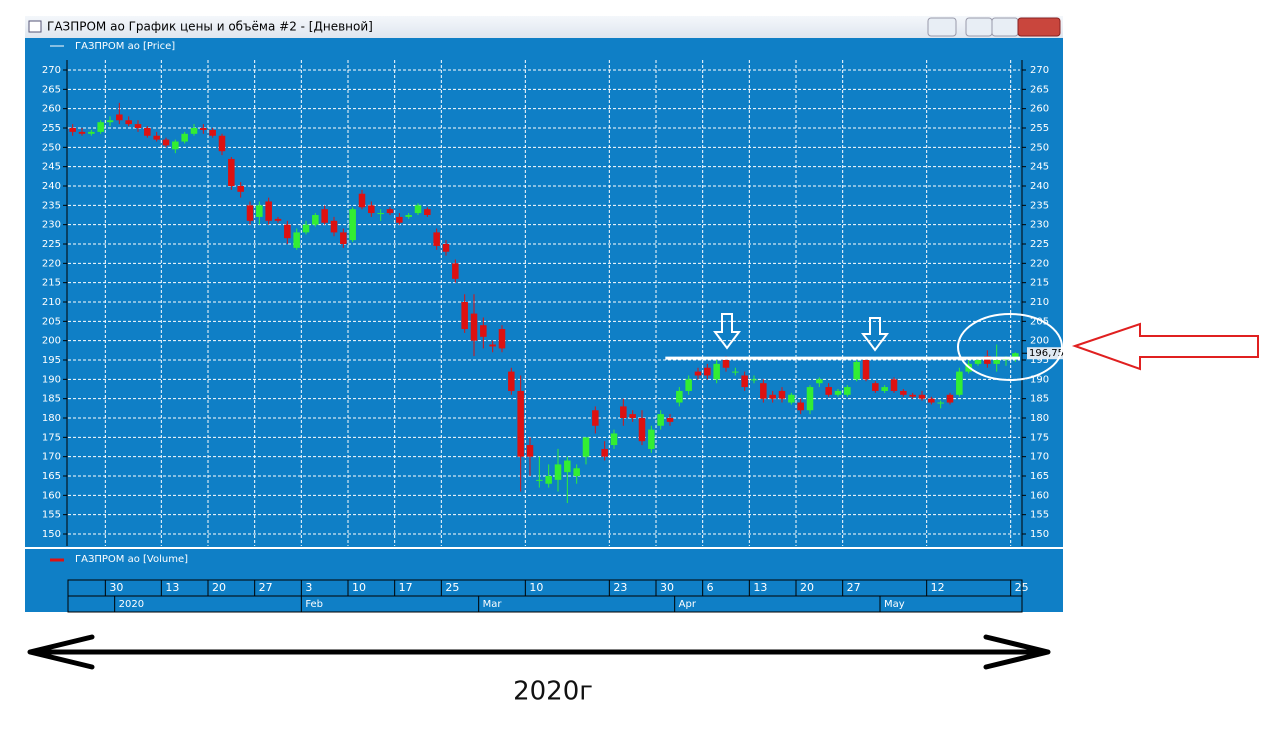 The width and height of the screenshot is (1280, 732). Describe the element at coordinates (1039, 360) in the screenshot. I see `y-tick-label: 195` at that location.